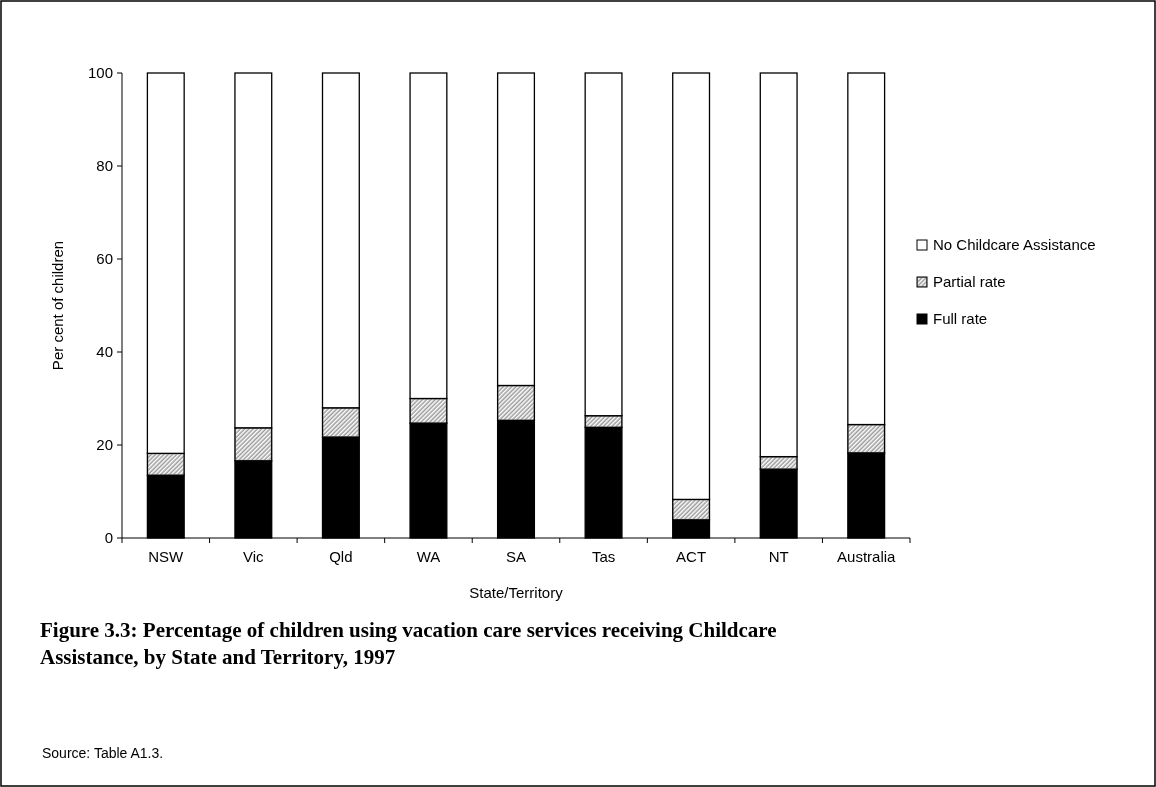 The image size is (1156, 787). I want to click on x-axis-title: State/Territory, so click(516, 592).